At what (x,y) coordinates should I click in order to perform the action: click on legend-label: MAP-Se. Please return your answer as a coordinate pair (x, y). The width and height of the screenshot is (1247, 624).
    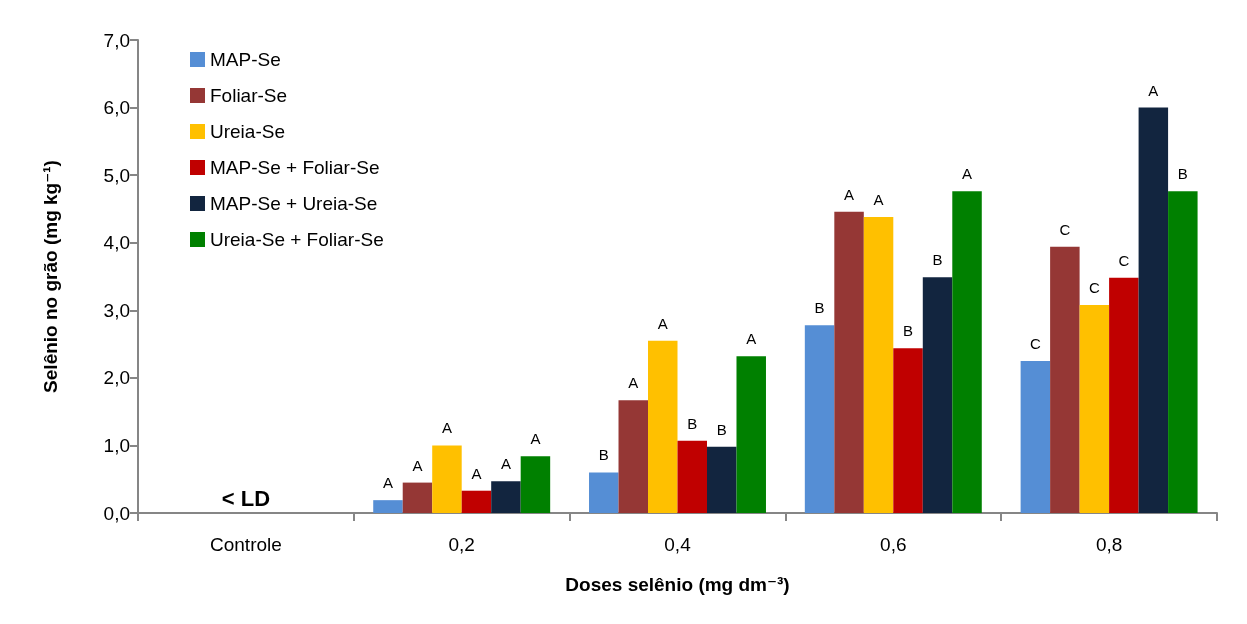
    Looking at the image, I should click on (245, 59).